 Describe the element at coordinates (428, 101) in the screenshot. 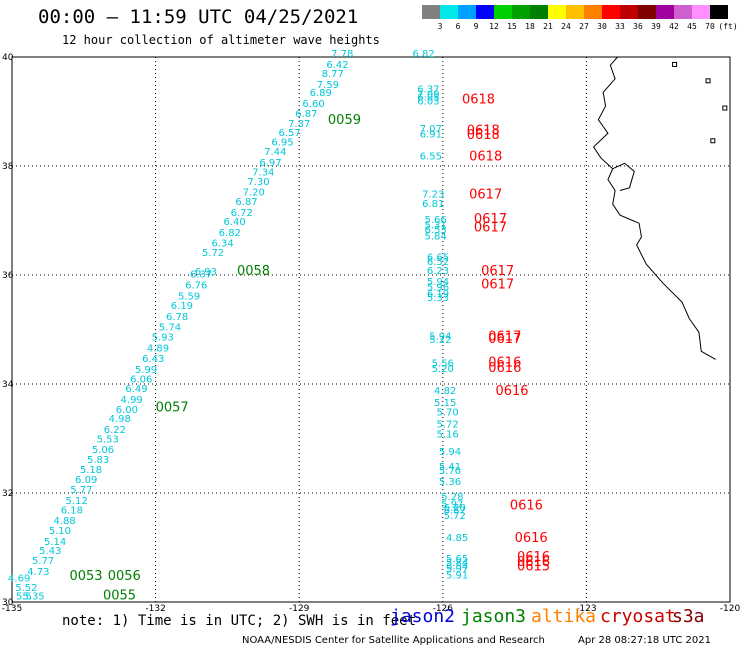

I see `swh-value-label: 6.03` at that location.